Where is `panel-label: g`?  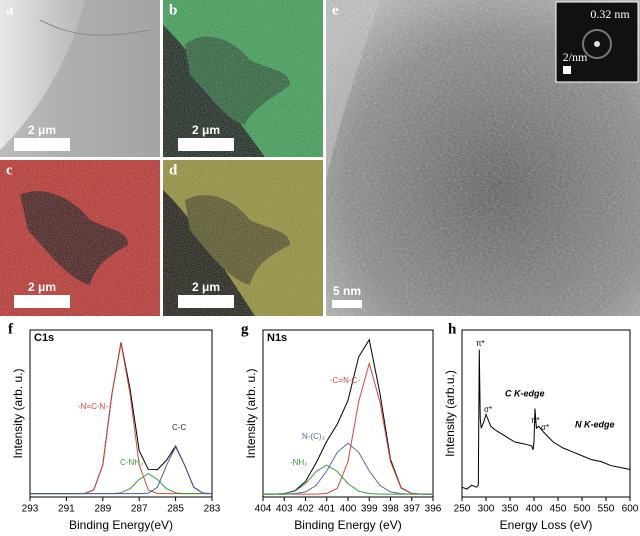
panel-label: g is located at coordinates (245, 329).